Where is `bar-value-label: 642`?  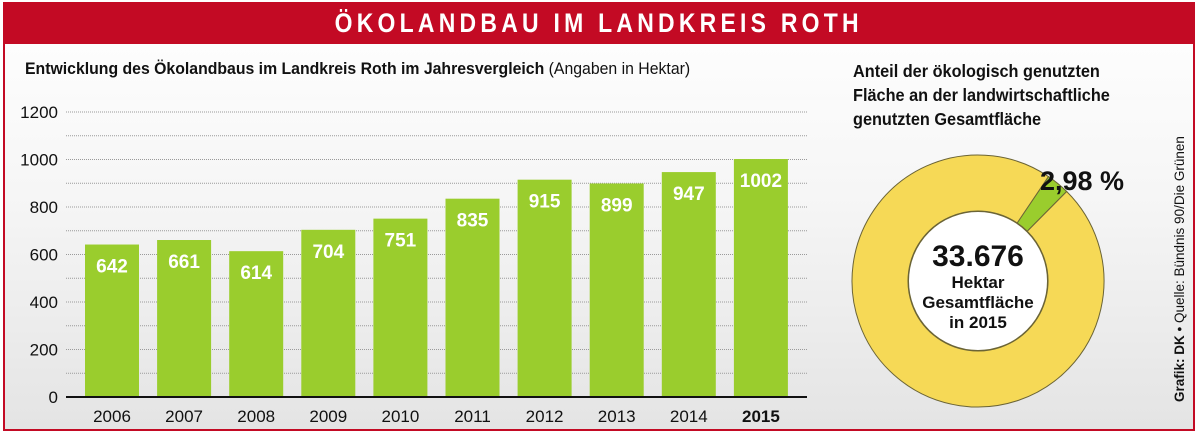
bar-value-label: 642 is located at coordinates (112, 267).